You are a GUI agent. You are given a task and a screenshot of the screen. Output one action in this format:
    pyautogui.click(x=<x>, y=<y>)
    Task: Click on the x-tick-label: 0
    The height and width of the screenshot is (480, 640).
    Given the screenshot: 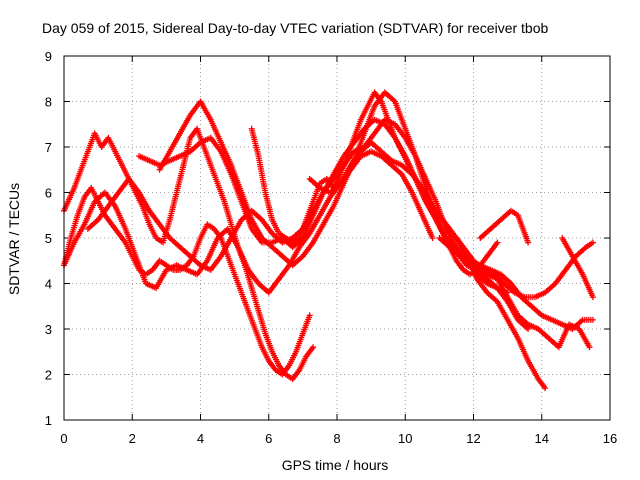 What is the action you would take?
    pyautogui.click(x=63, y=438)
    